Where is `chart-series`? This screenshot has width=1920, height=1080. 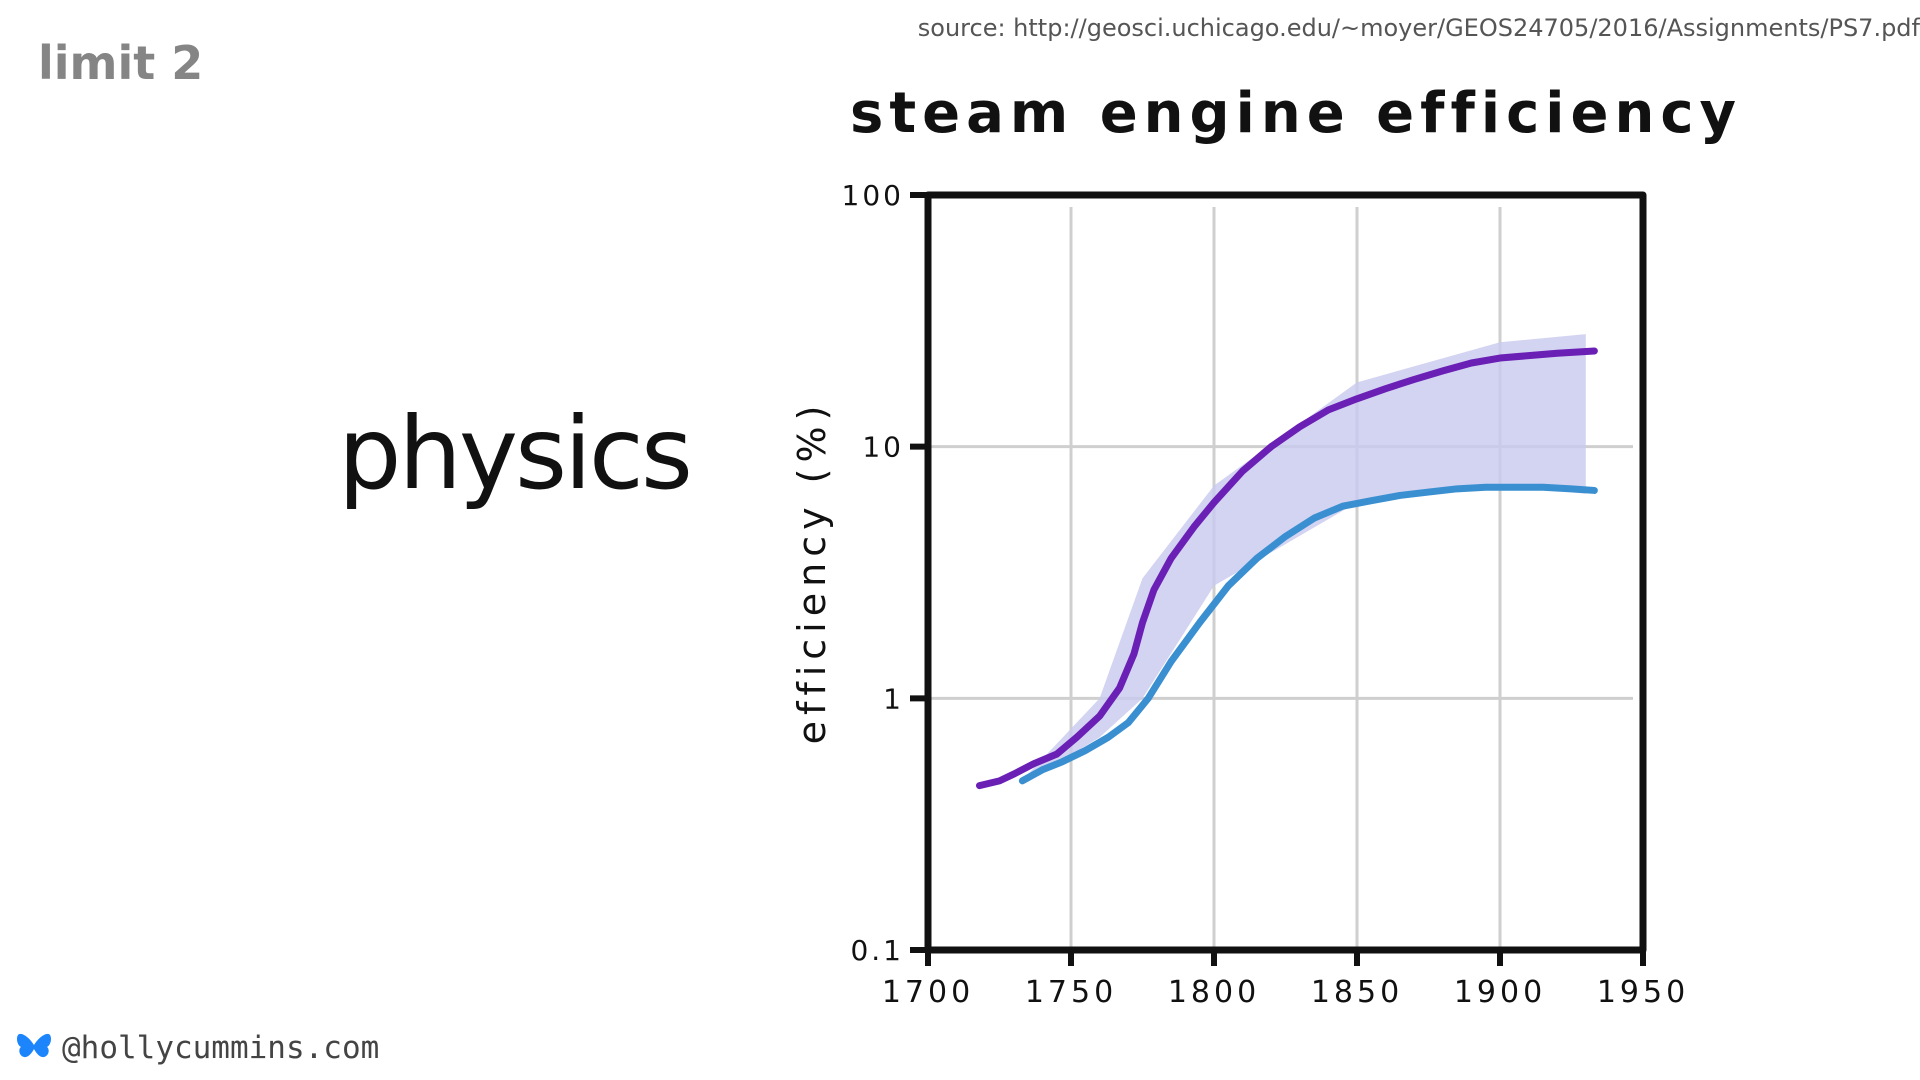
chart-series is located at coordinates (1286, 568).